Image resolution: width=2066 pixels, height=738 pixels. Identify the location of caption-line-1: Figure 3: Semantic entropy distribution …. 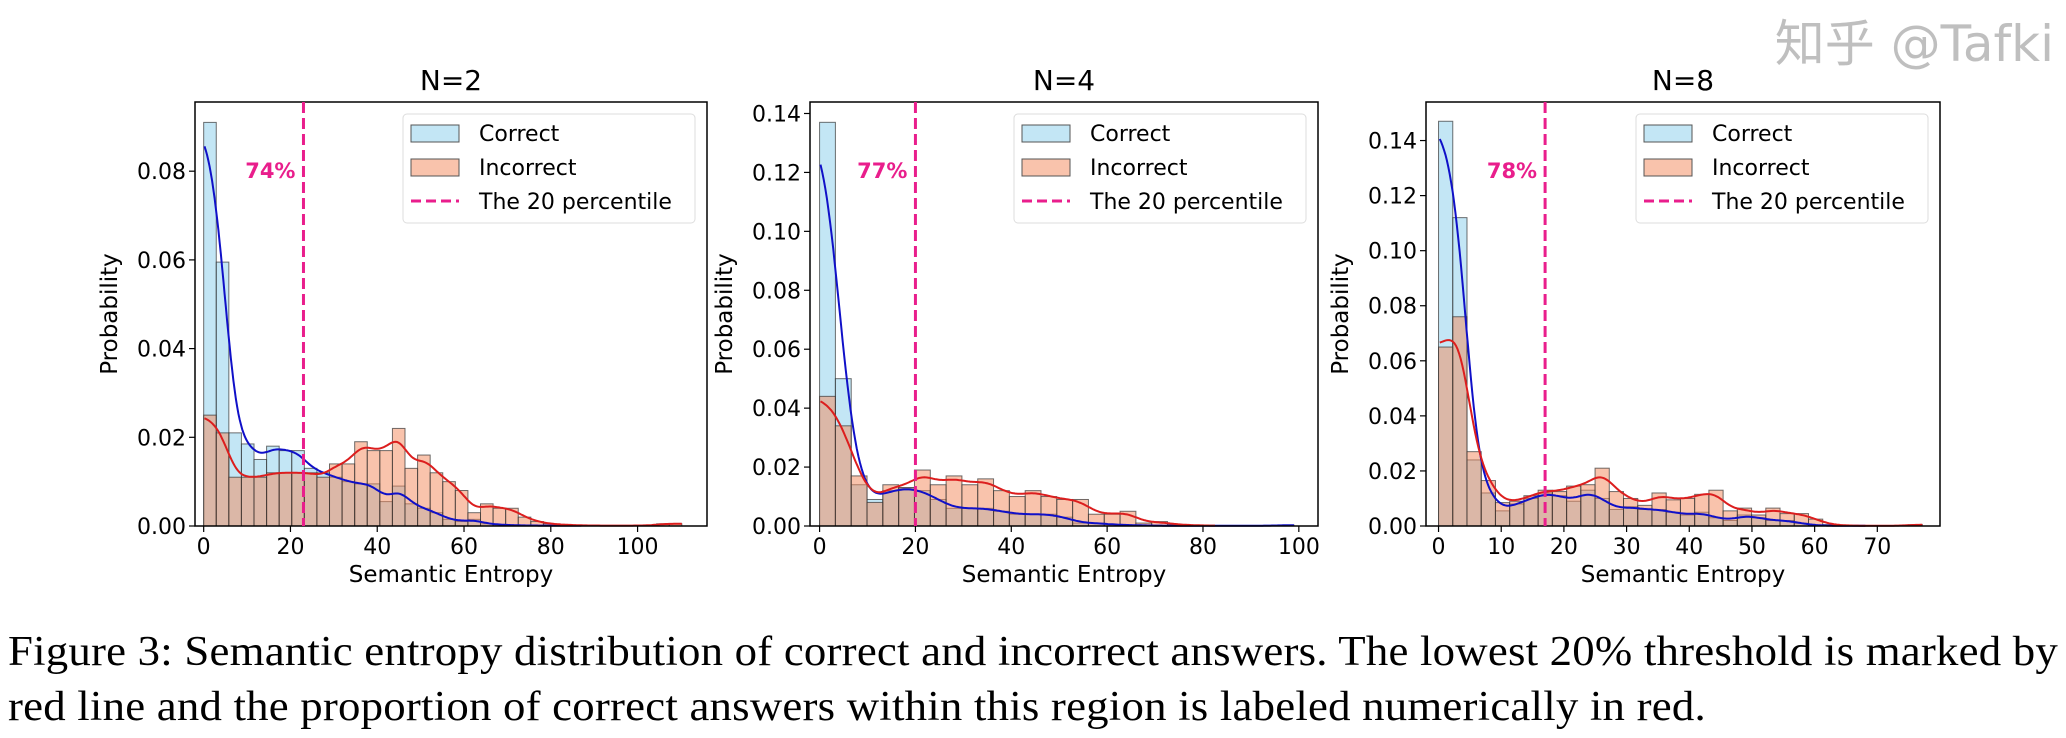
(1033, 652).